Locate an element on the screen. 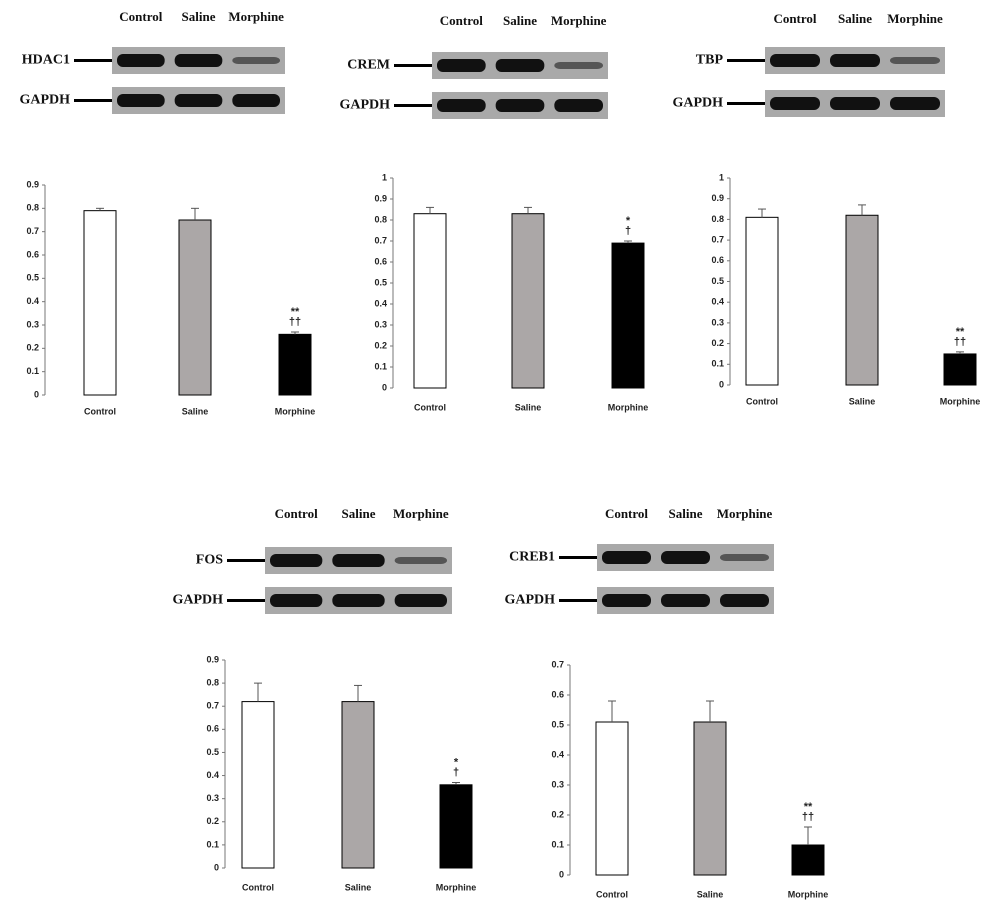 The height and width of the screenshot is (913, 1000). blot-label: HDAC1 is located at coordinates (46, 60).